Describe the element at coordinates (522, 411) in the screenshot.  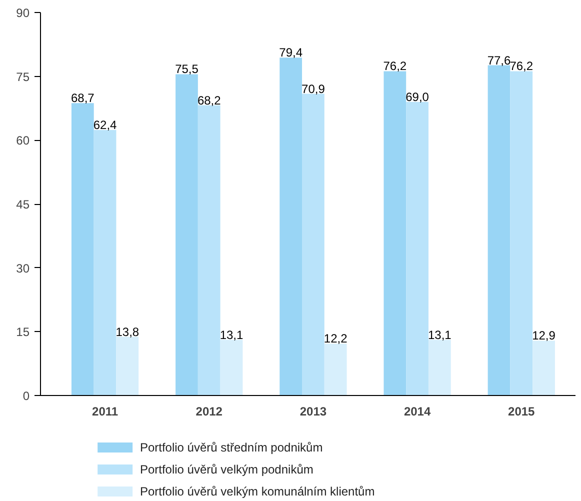
I see `x-tick-label: 2015` at that location.